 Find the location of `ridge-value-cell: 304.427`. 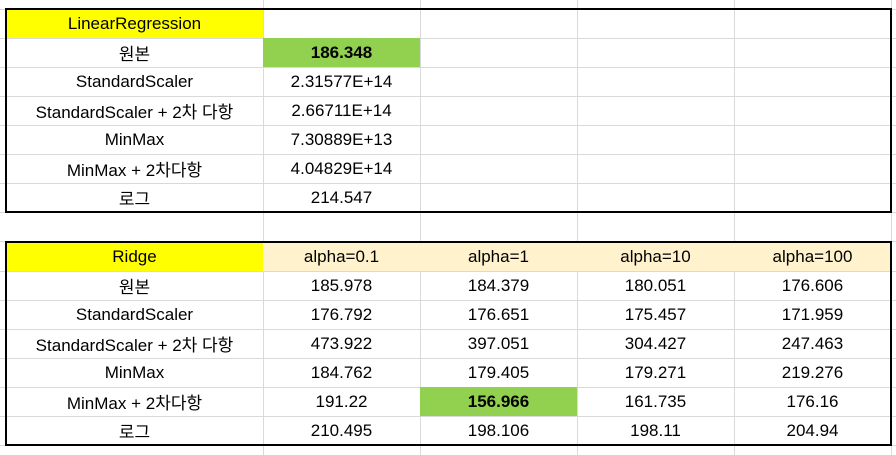

ridge-value-cell: 304.427 is located at coordinates (655, 343).